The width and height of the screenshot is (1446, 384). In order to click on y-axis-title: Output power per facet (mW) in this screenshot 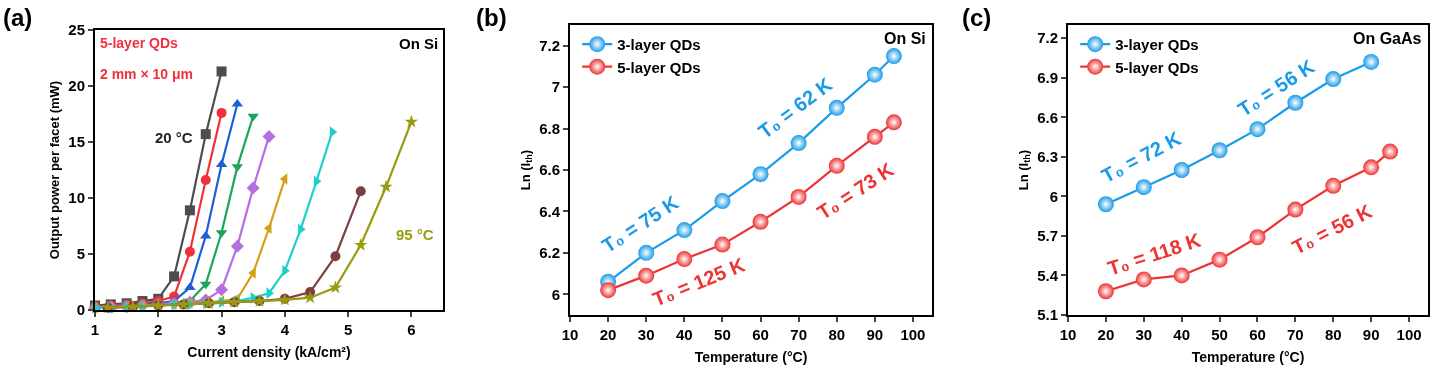, I will do `click(54, 170)`.